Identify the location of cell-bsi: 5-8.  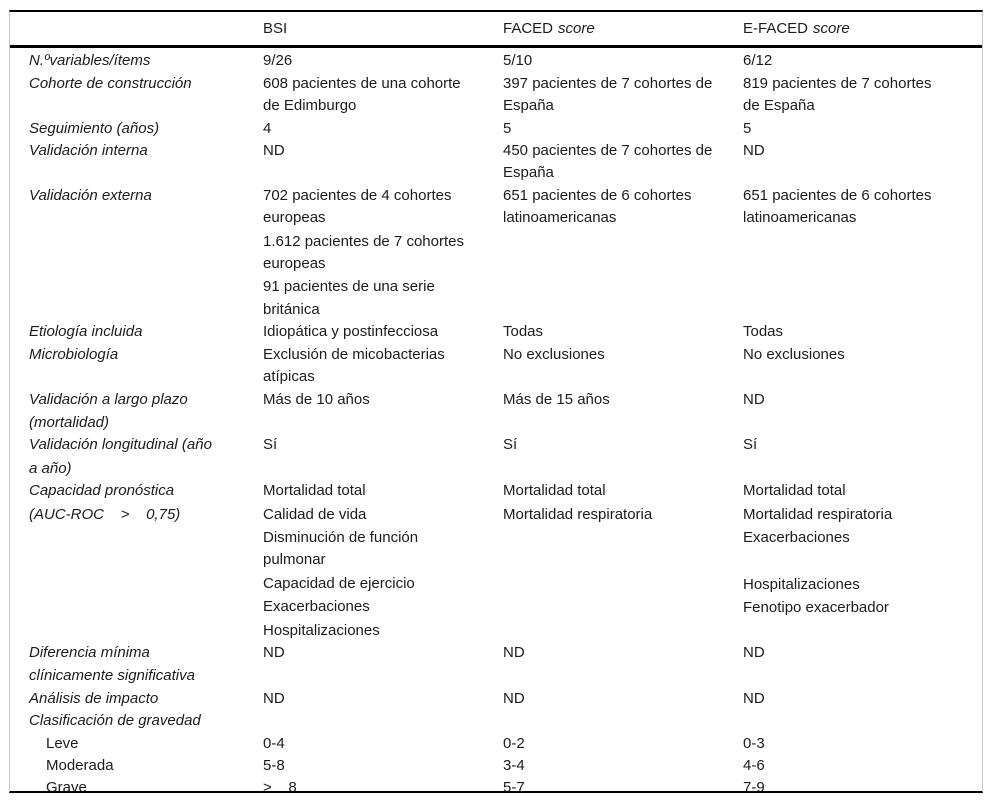
(383, 766).